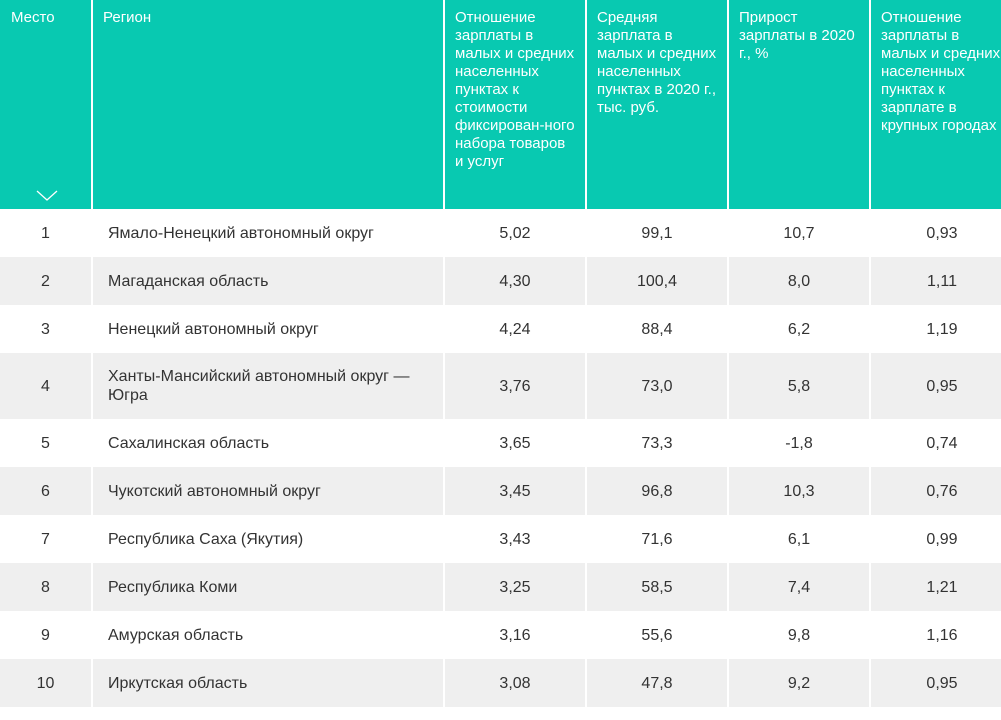  I want to click on cell-region: Ненецкий автономный округ, so click(268, 329).